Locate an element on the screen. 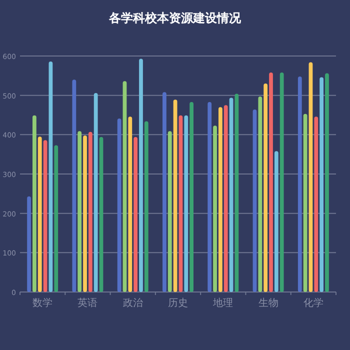 The image size is (350, 350). x-tick-label: 化学 is located at coordinates (313, 303).